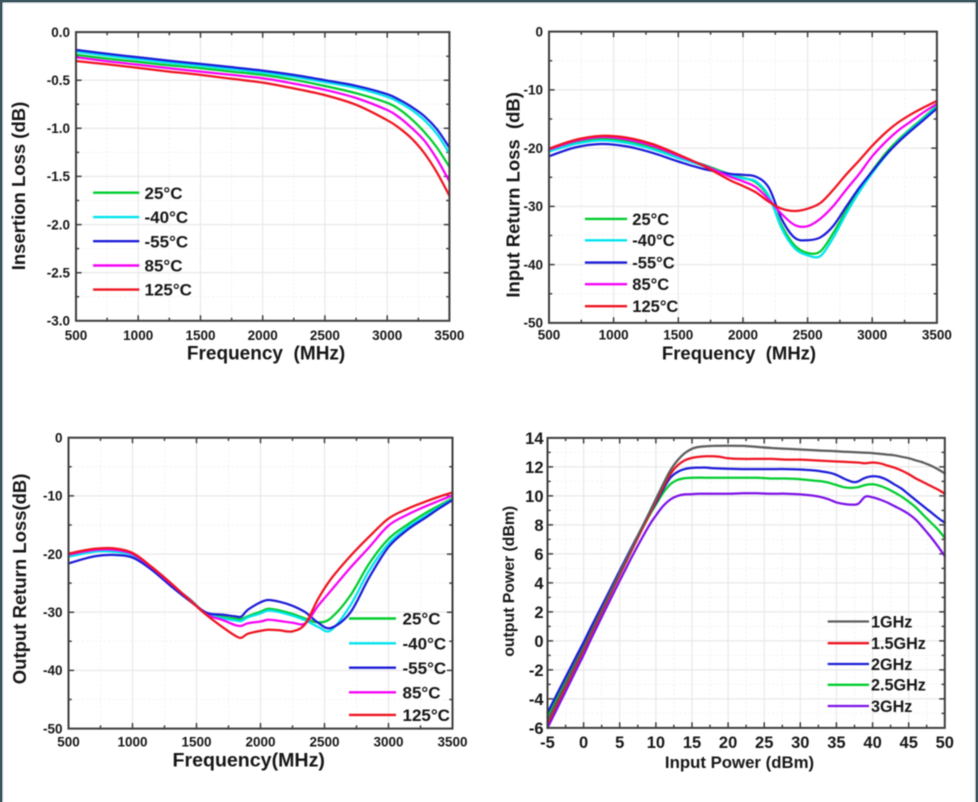 The width and height of the screenshot is (978, 802). I want to click on svg-text: 6, so click(538, 555).